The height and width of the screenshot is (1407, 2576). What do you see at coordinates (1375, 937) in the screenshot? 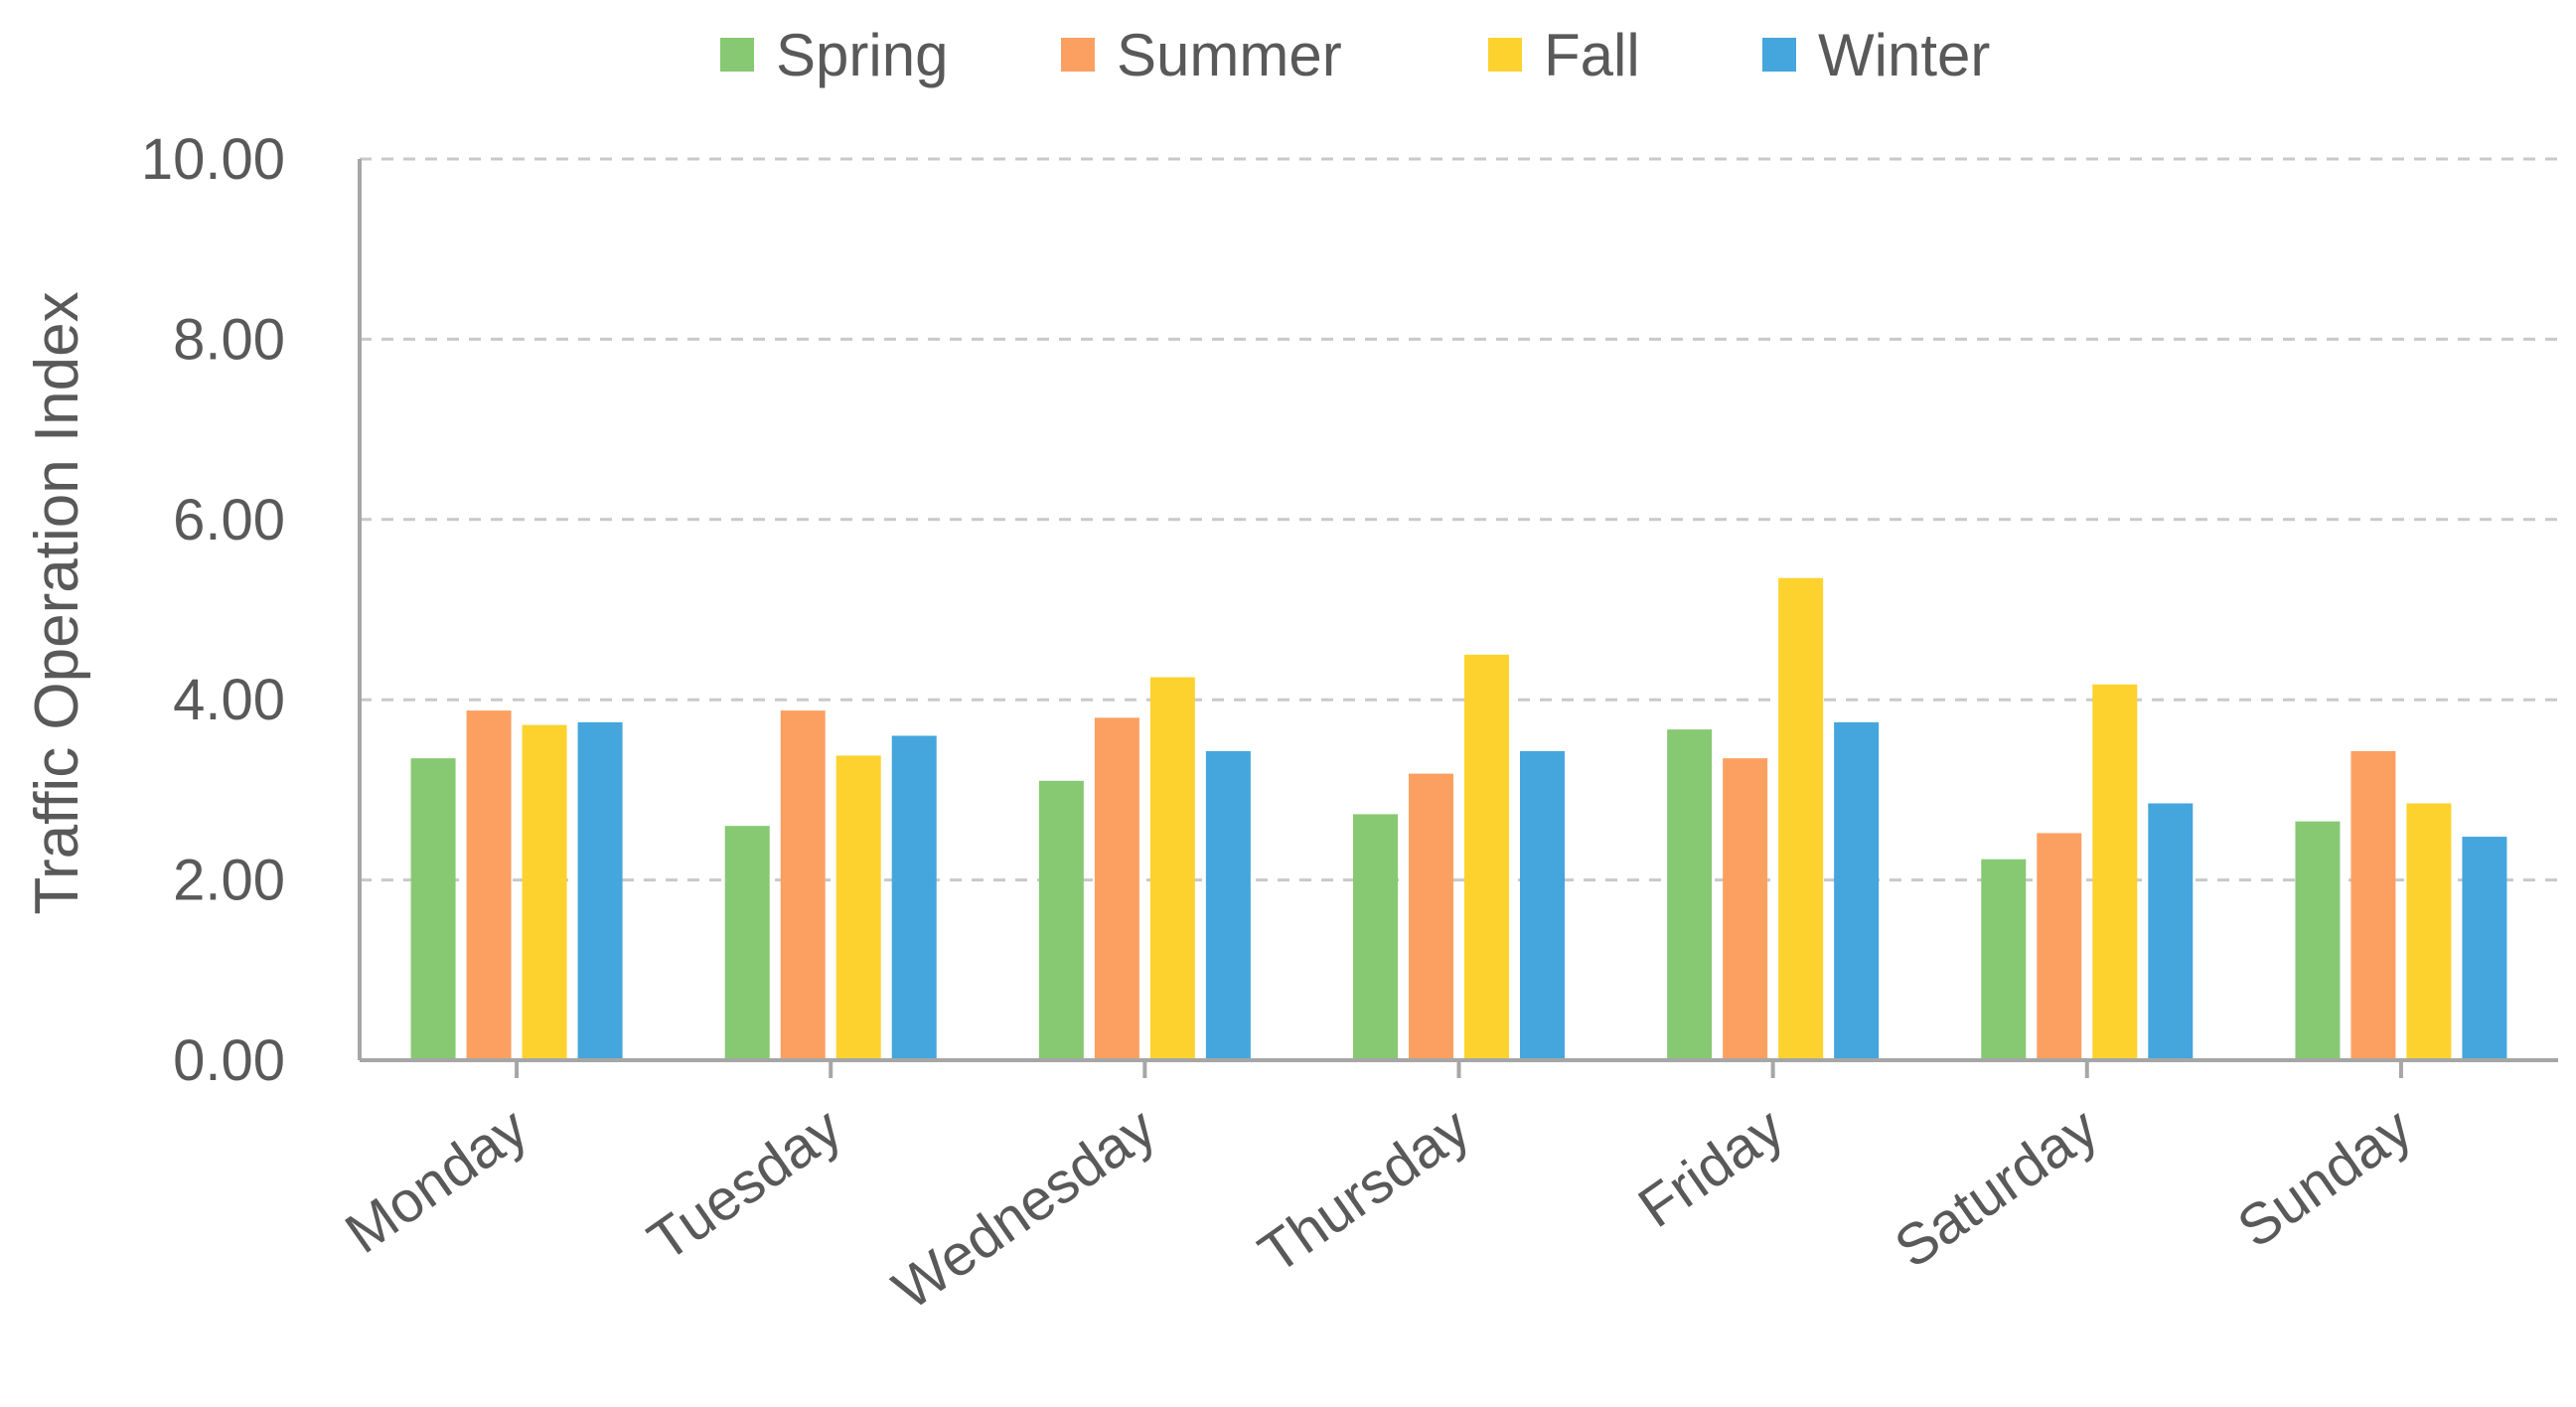
I see `bar-spring-thursday` at bounding box center [1375, 937].